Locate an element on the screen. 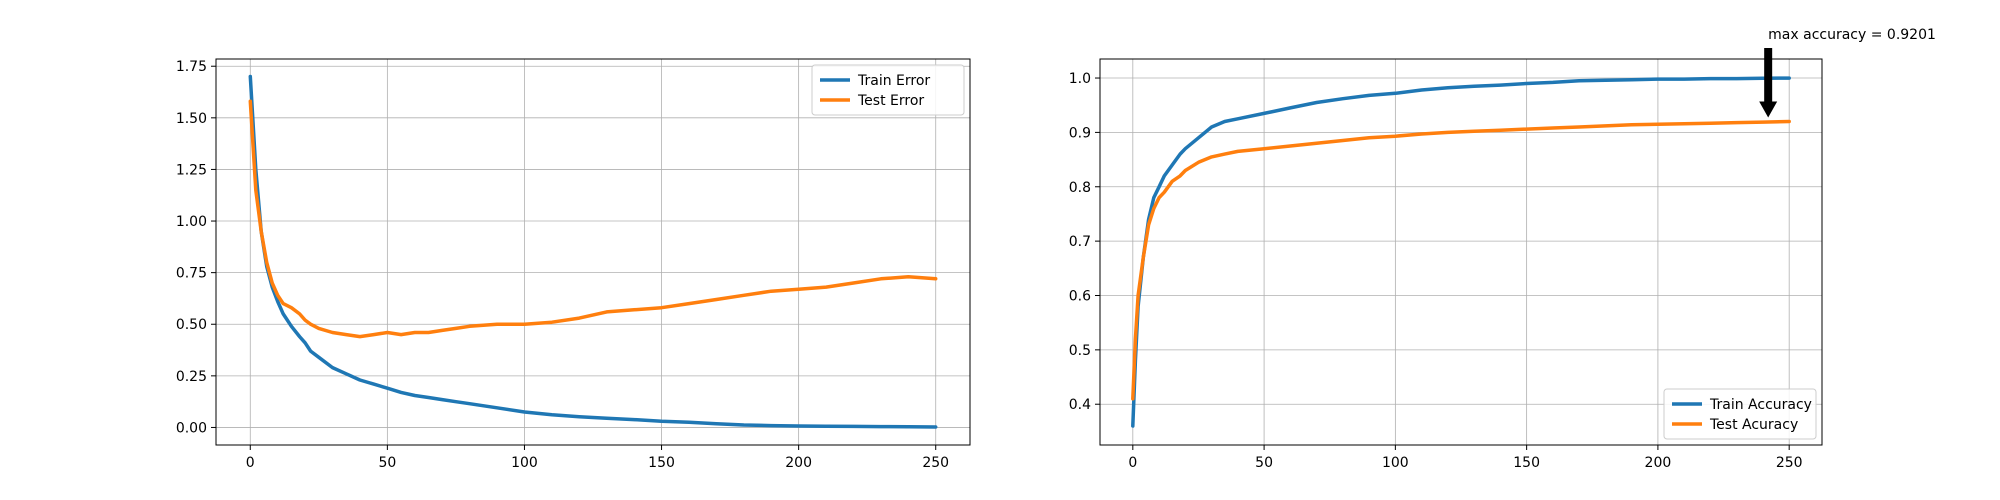 This screenshot has width=2000, height=500. error-chart-legend: Train Error Test Error is located at coordinates (888, 90).